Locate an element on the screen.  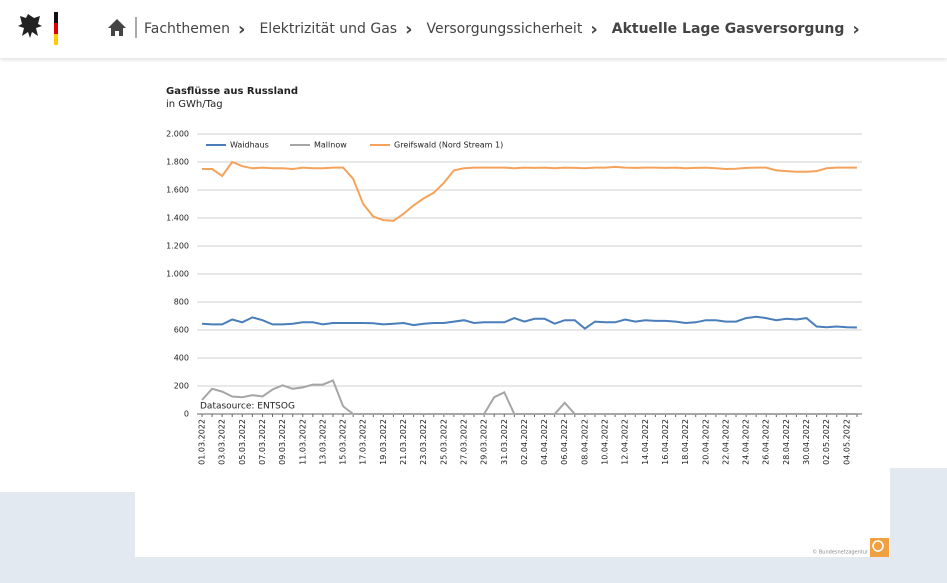
legend-label: Mallnow is located at coordinates (330, 145).